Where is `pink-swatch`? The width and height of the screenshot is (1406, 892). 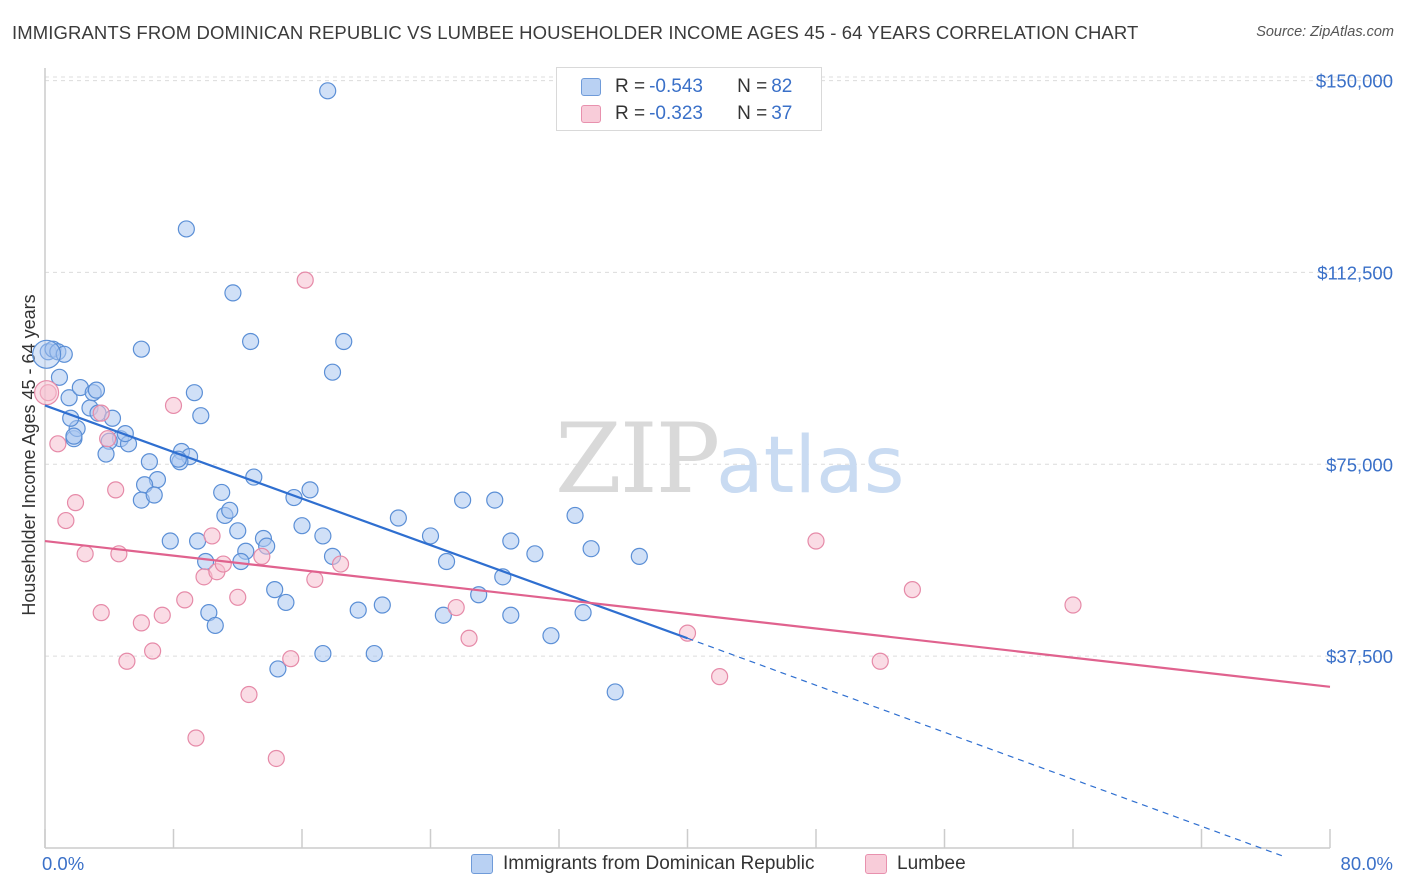
pink-swatch is located at coordinates (591, 114).